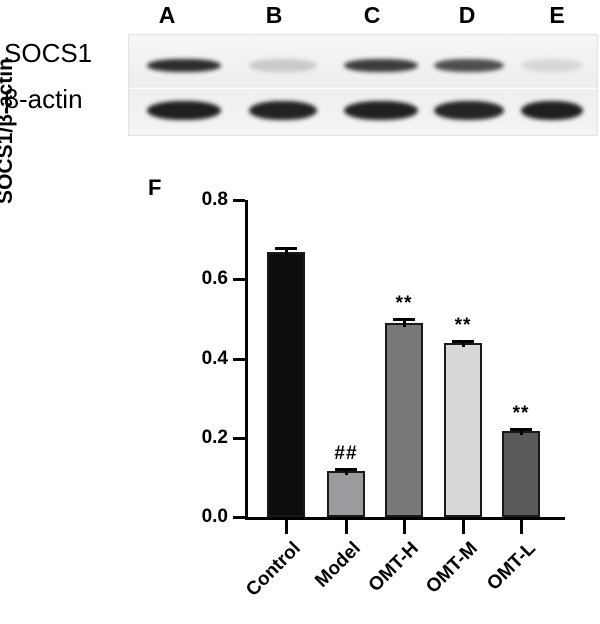 Image resolution: width=600 pixels, height=624 pixels. Describe the element at coordinates (372, 15) in the screenshot. I see `lane-label-c: C` at that location.